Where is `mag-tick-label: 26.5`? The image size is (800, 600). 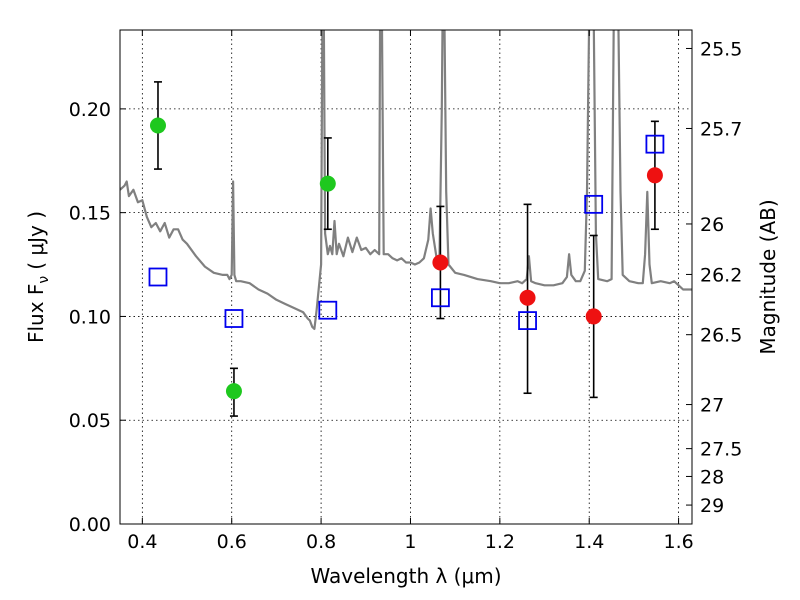
mag-tick-label: 26.5 is located at coordinates (721, 336).